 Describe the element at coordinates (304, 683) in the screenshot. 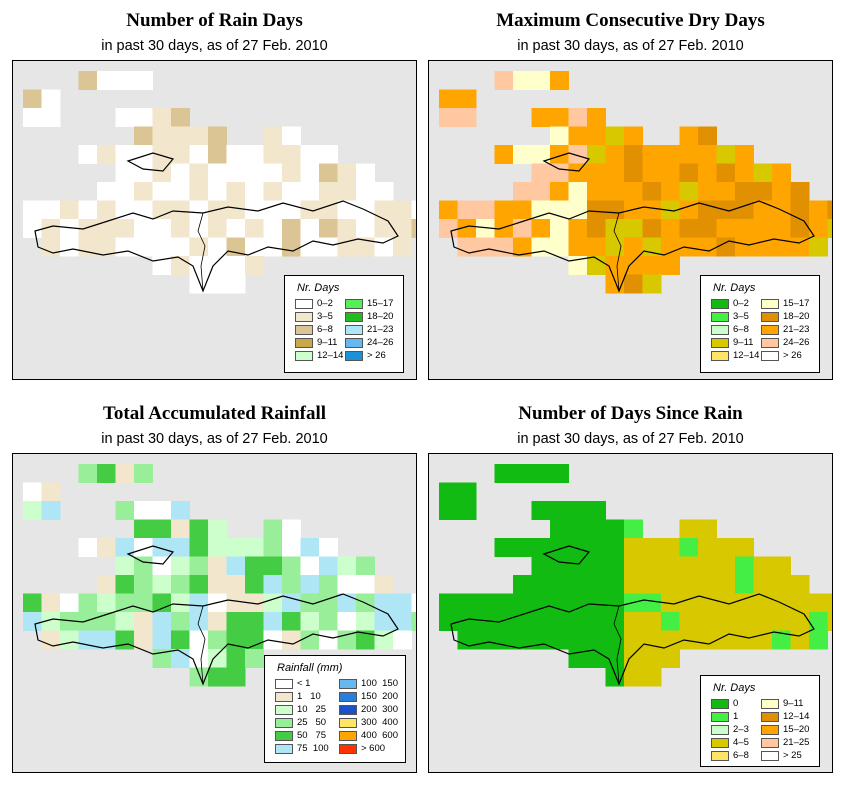

I see `legend-label: < 1` at that location.